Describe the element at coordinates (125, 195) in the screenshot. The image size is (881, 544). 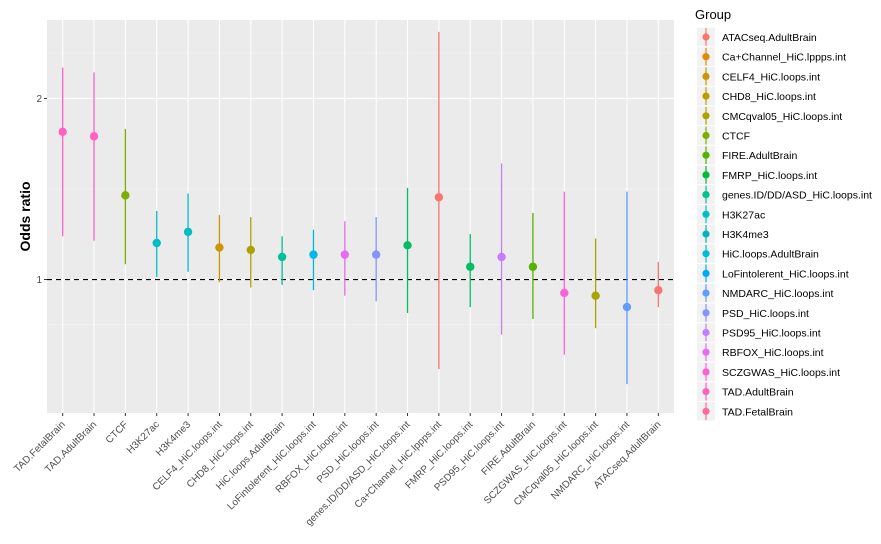
I see `point-ctcf` at that location.